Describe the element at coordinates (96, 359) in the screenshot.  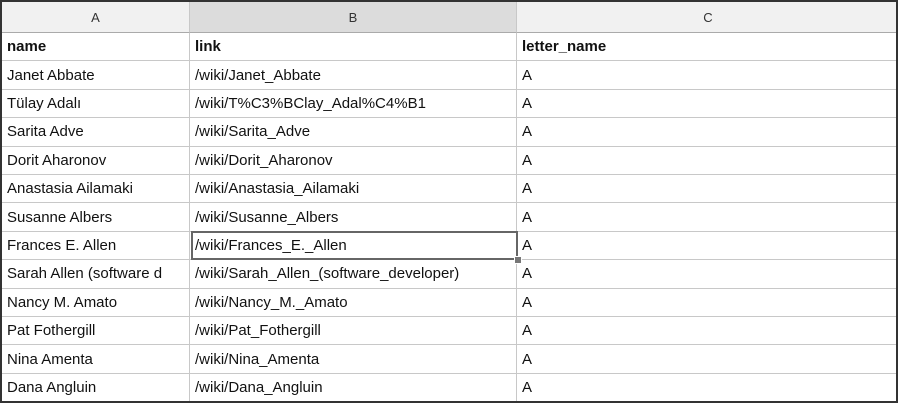
I see `cell: Nina Amenta` at that location.